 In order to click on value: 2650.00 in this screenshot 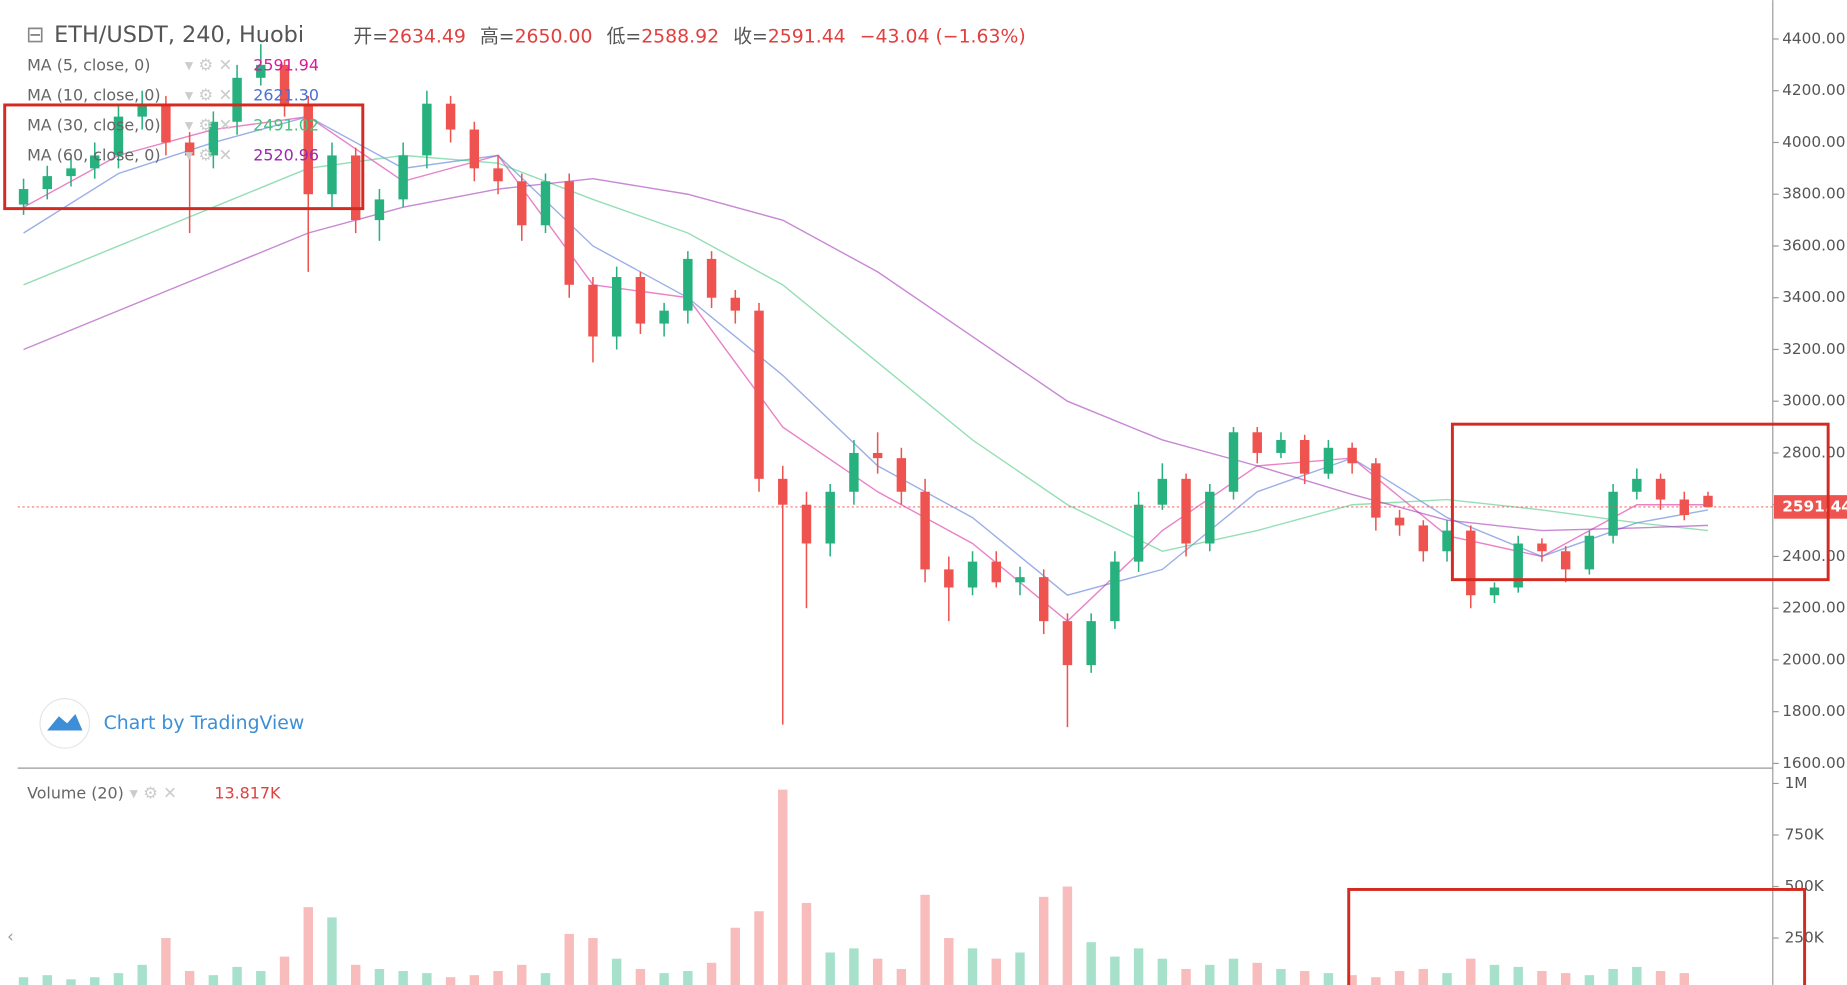, I will do `click(554, 36)`.